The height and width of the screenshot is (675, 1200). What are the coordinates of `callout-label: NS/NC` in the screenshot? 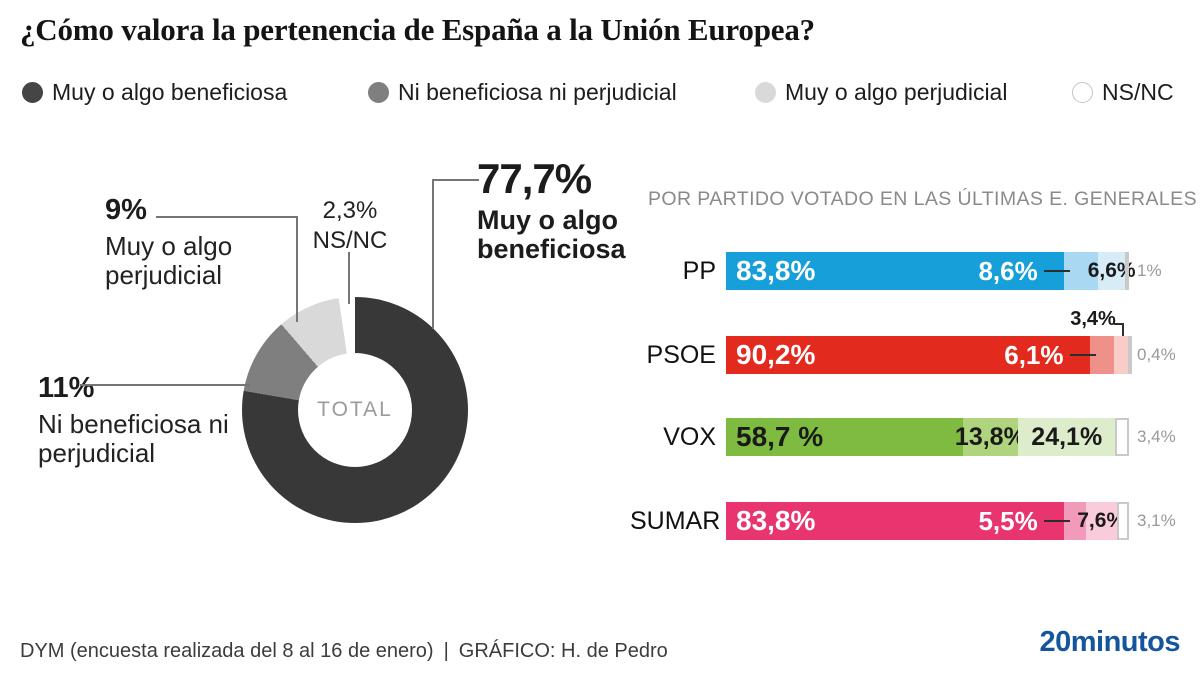 It's located at (350, 240).